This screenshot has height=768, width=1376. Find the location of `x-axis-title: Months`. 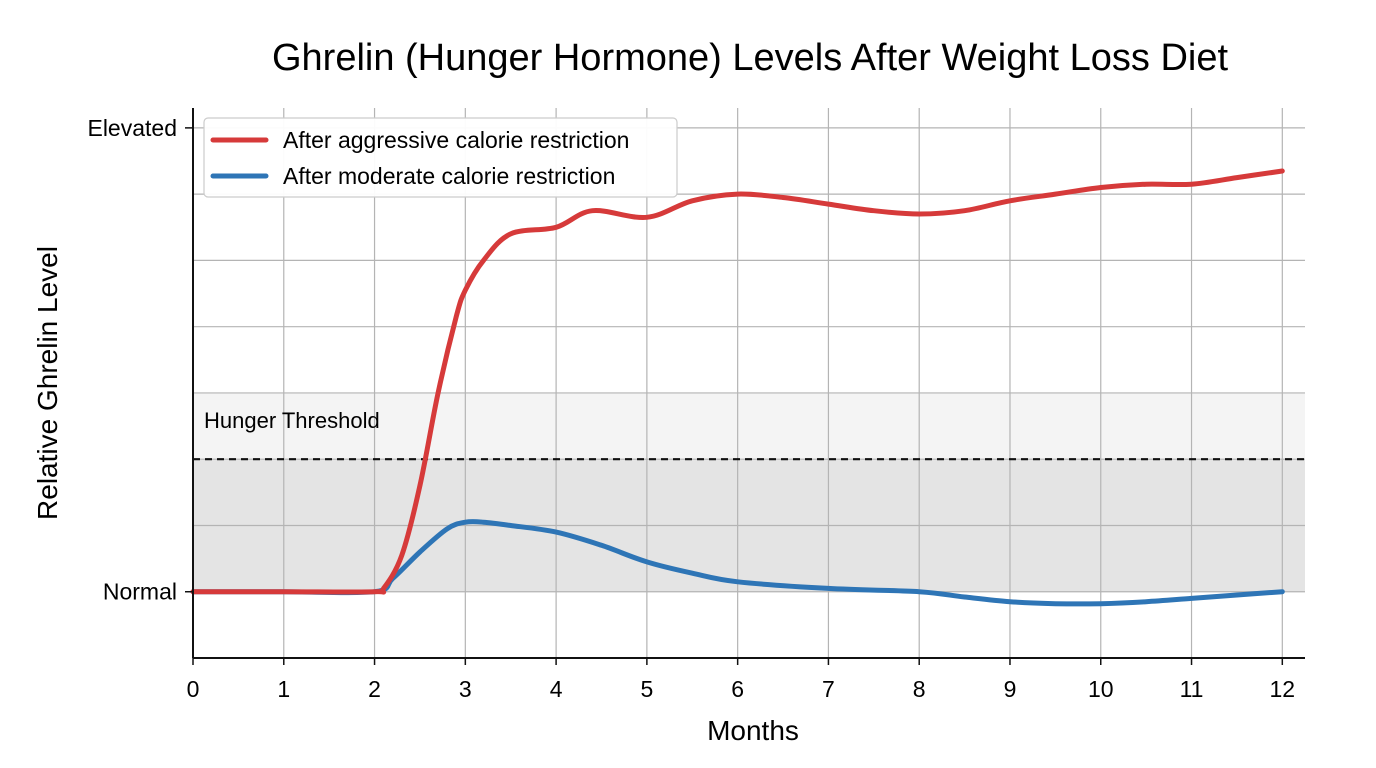

x-axis-title: Months is located at coordinates (753, 730).